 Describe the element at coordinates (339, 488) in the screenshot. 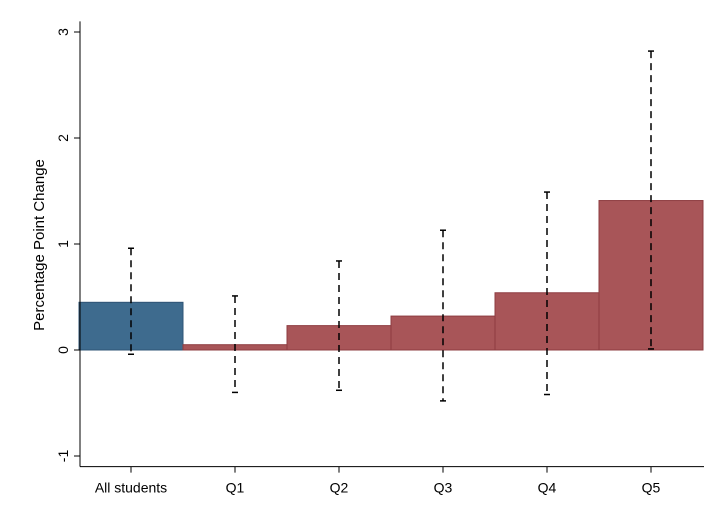

I see `x-tick-label: Q2` at that location.